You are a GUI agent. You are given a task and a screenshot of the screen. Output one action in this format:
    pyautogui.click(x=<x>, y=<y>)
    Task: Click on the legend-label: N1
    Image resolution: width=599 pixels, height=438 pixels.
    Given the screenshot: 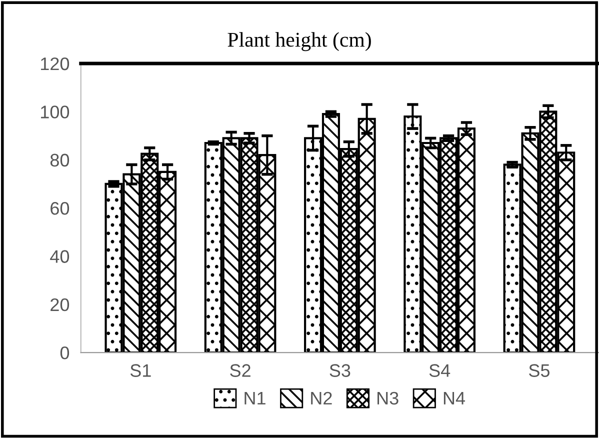 What is the action you would take?
    pyautogui.click(x=255, y=398)
    